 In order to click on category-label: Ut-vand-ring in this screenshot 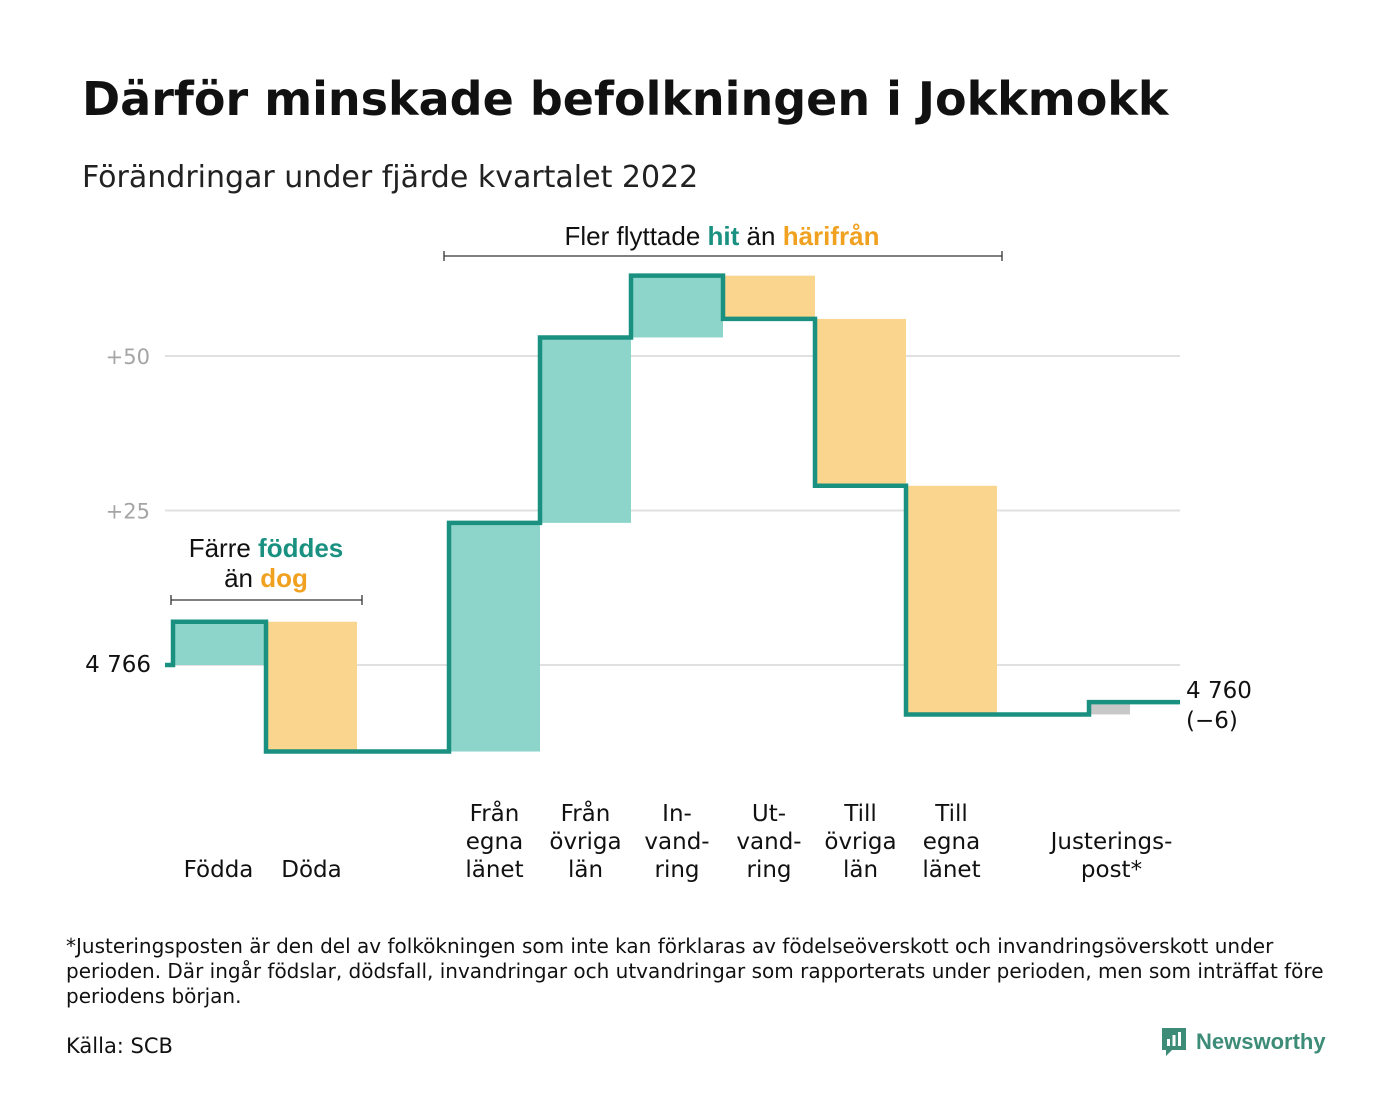, I will do `click(768, 842)`.